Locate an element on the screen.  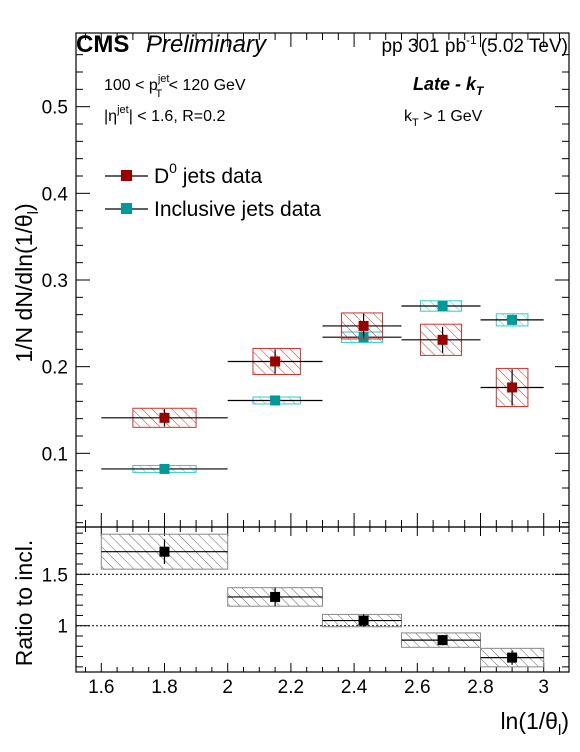
legend-label-d0: D0 jets data is located at coordinates (208, 174).